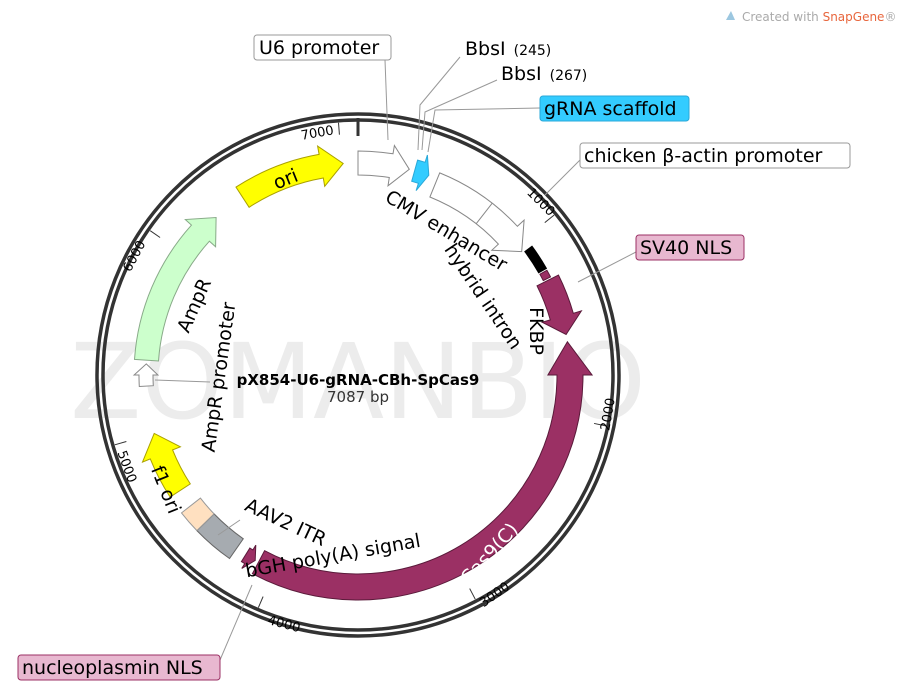 Image resolution: width=903 pixels, height=691 pixels. I want to click on credit-text: Created with, so click(782, 17).